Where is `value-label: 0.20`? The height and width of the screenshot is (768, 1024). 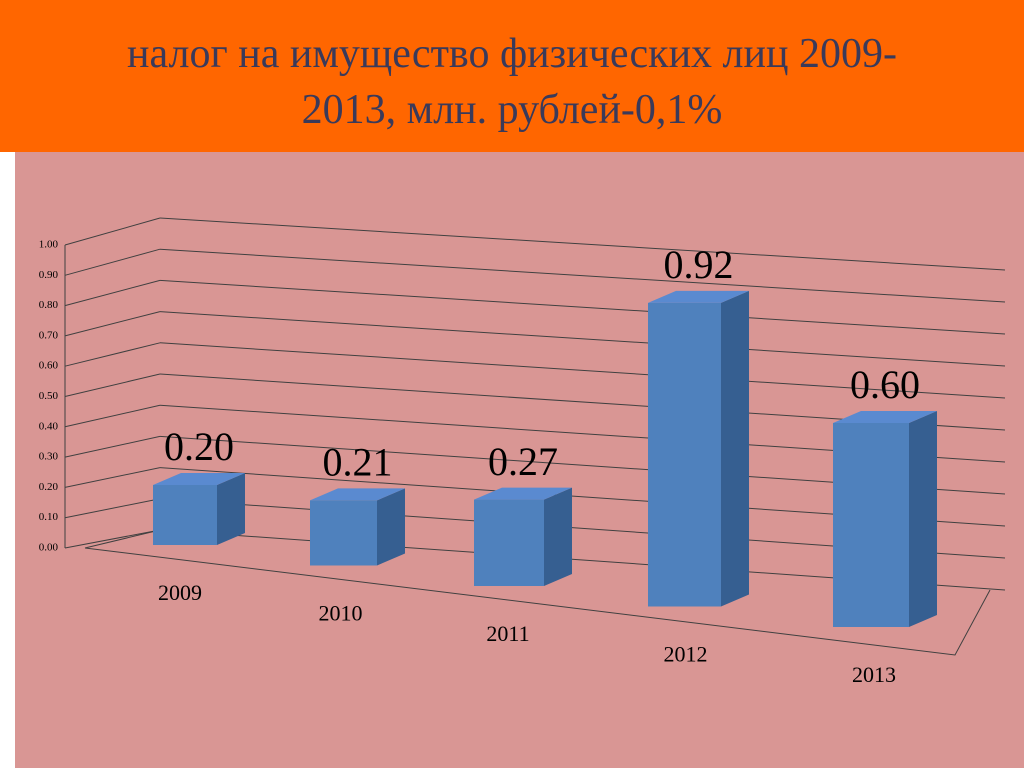 value-label: 0.20 is located at coordinates (199, 446).